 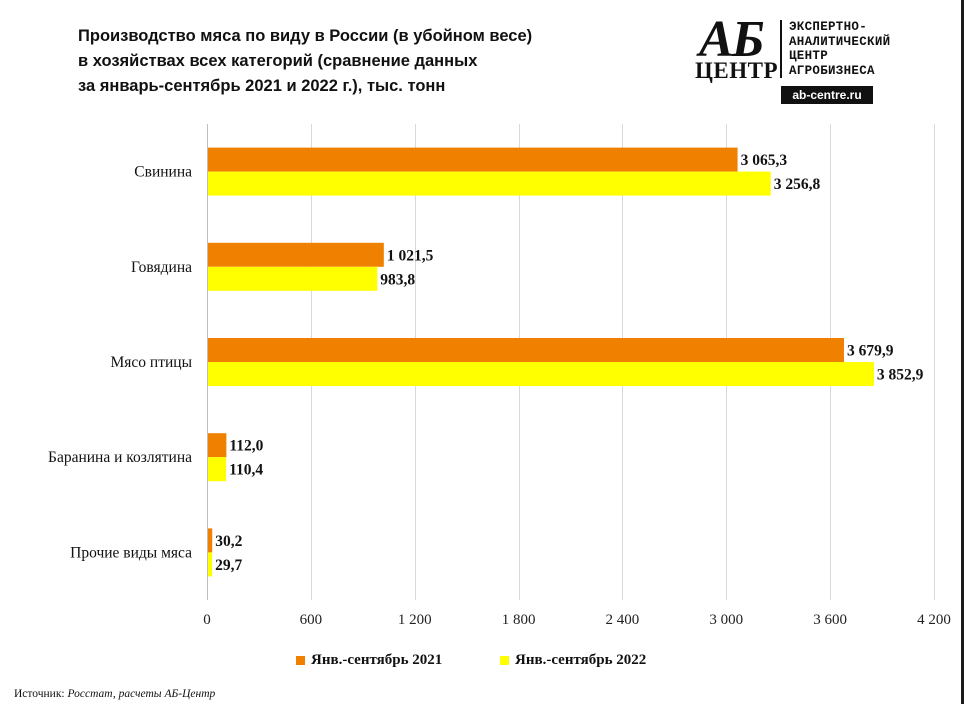 I want to click on legend-label-2022: Янв.-сентябрь 2022, so click(x=581, y=660).